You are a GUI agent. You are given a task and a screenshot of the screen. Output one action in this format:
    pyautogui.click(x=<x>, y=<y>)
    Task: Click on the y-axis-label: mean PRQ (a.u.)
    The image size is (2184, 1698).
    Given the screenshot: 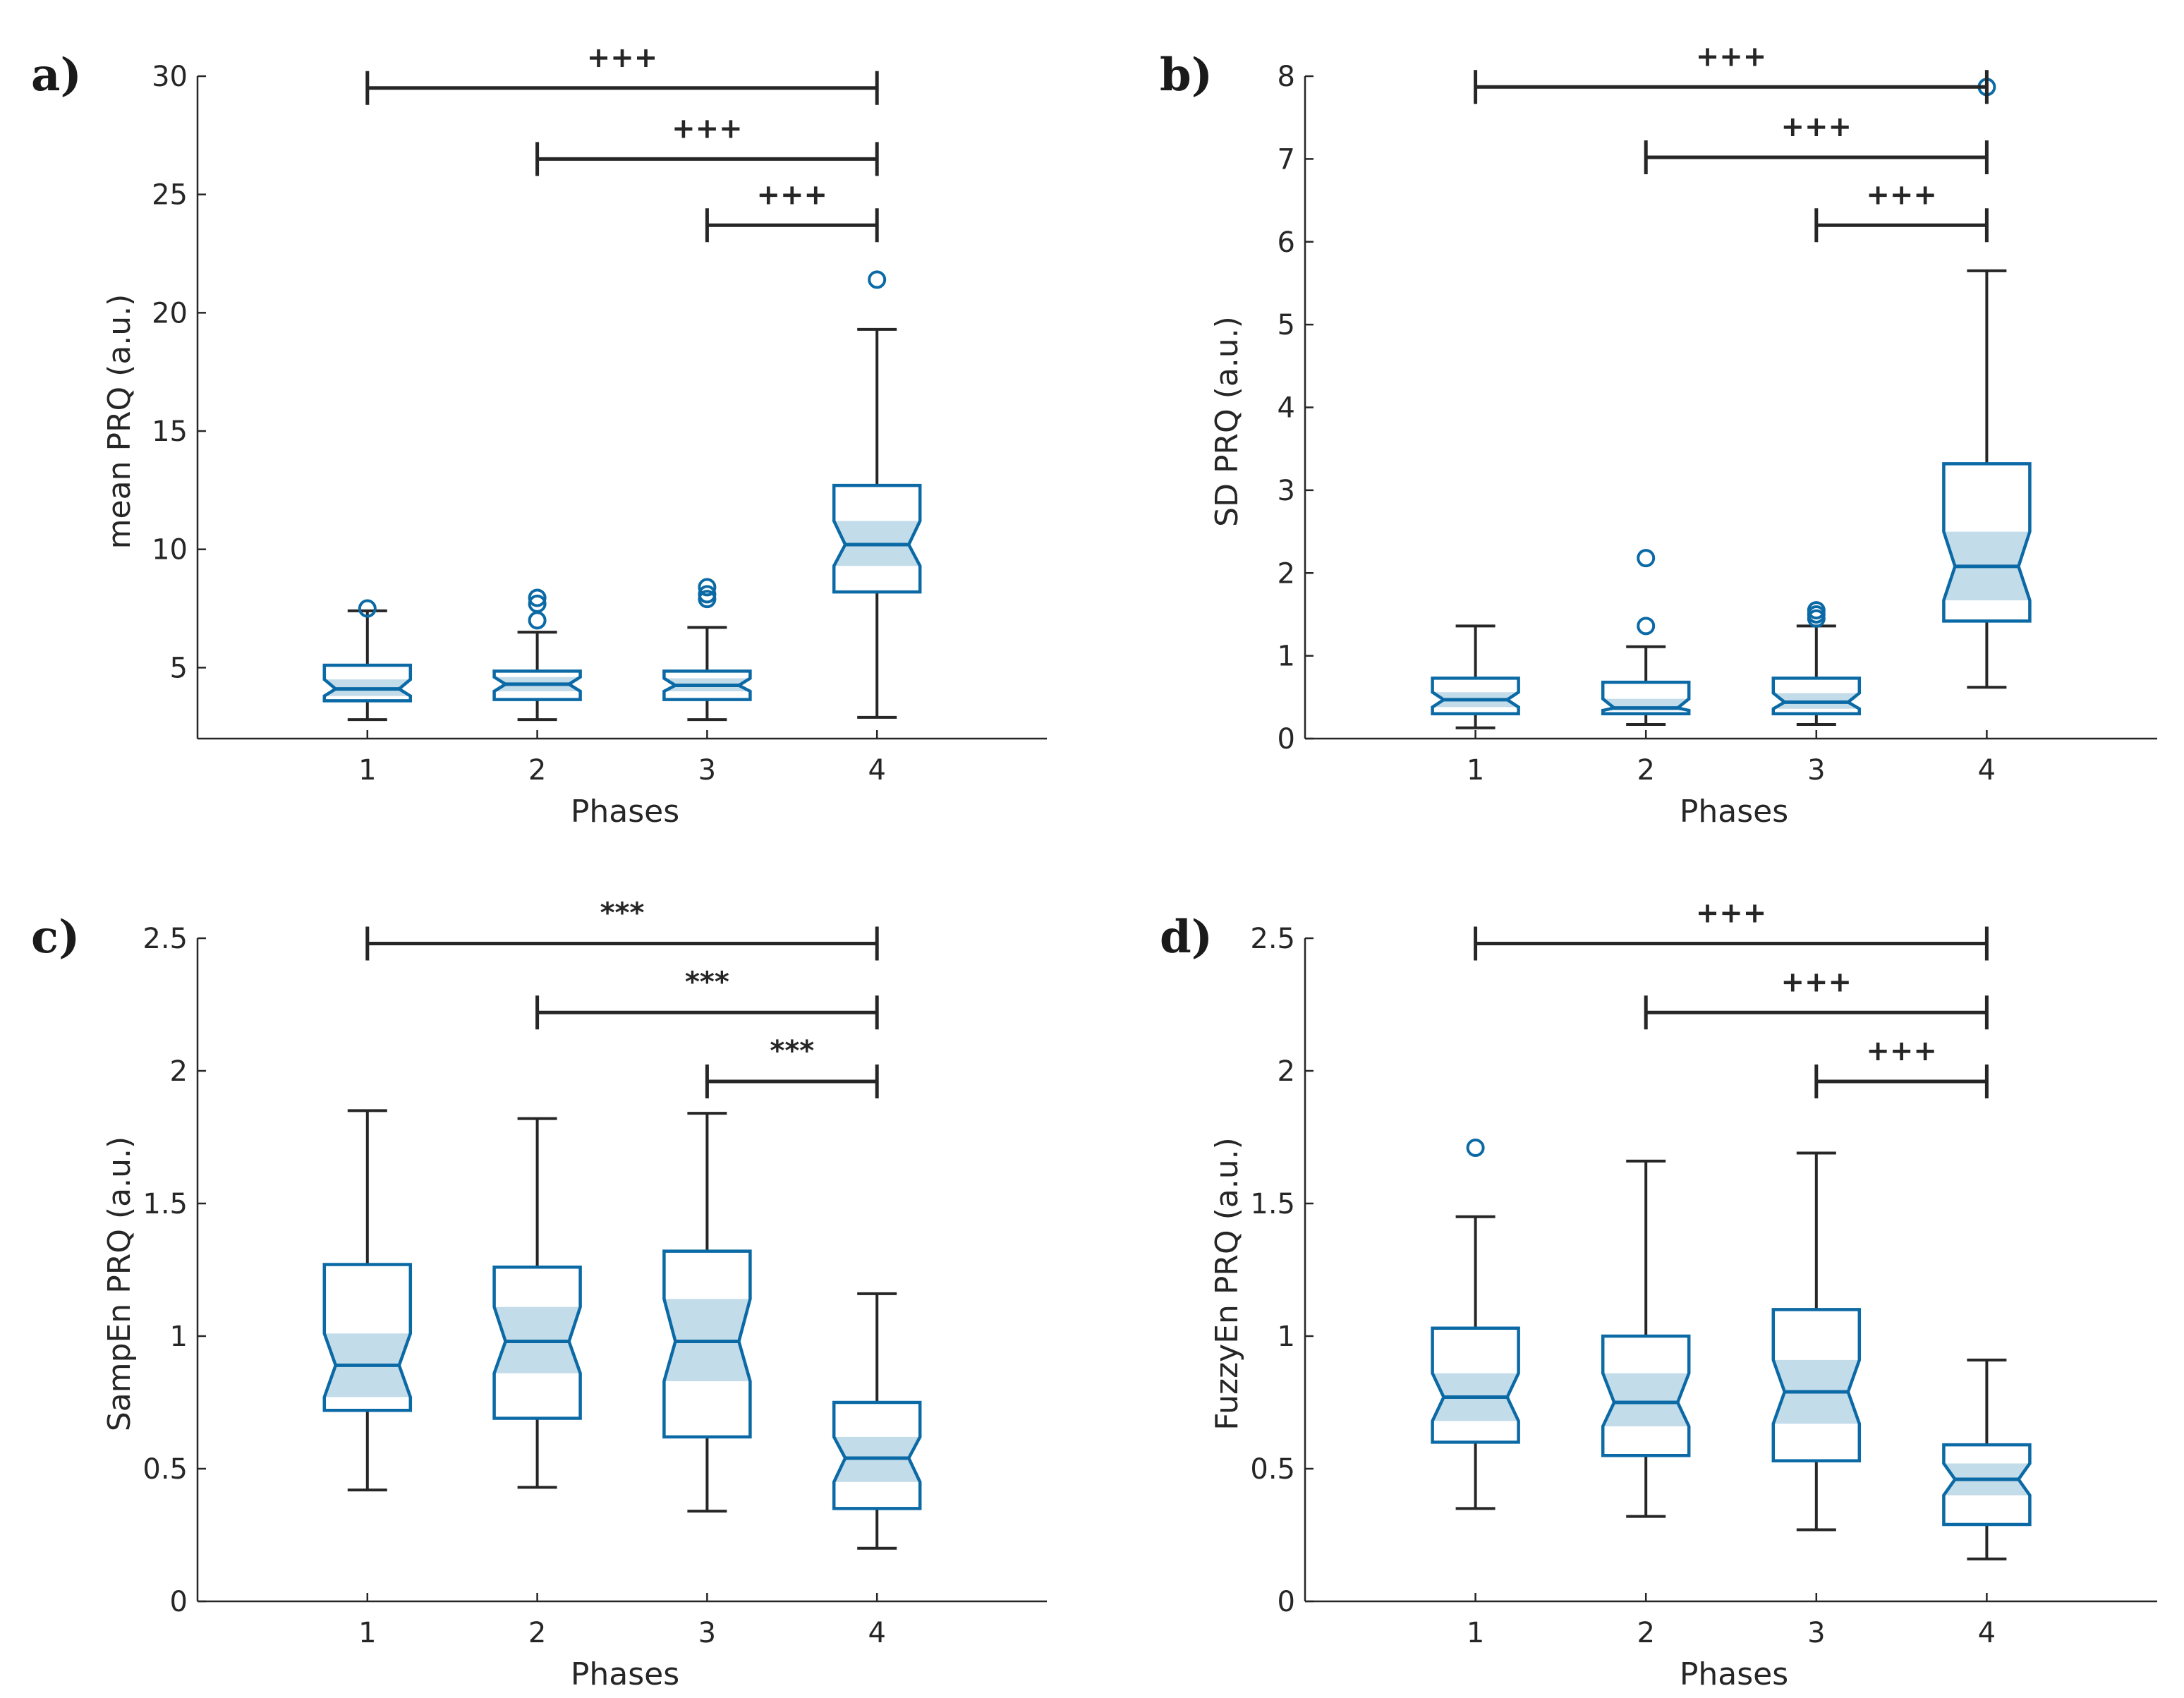 What is the action you would take?
    pyautogui.click(x=120, y=422)
    